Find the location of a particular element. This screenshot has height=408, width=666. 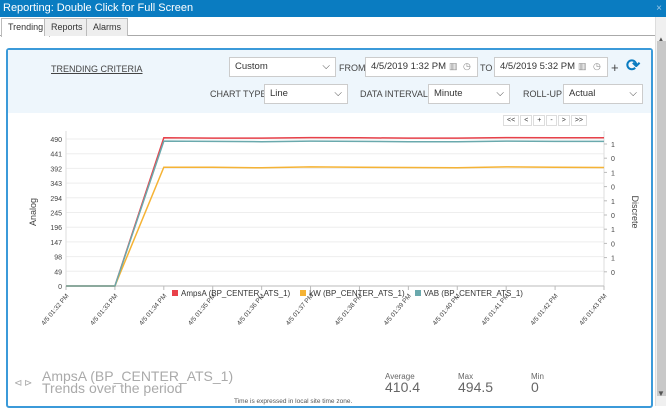

min-stat: Min 0 is located at coordinates (537, 383).